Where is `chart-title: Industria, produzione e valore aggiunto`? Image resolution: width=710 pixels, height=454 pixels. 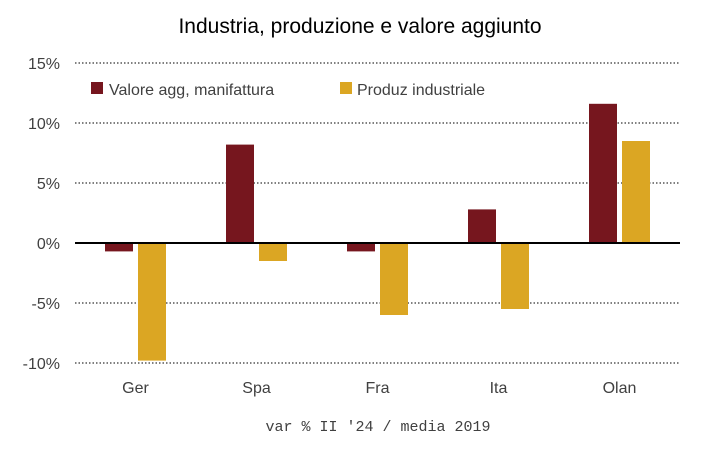 chart-title: Industria, produzione e valore aggiunto is located at coordinates (359, 26).